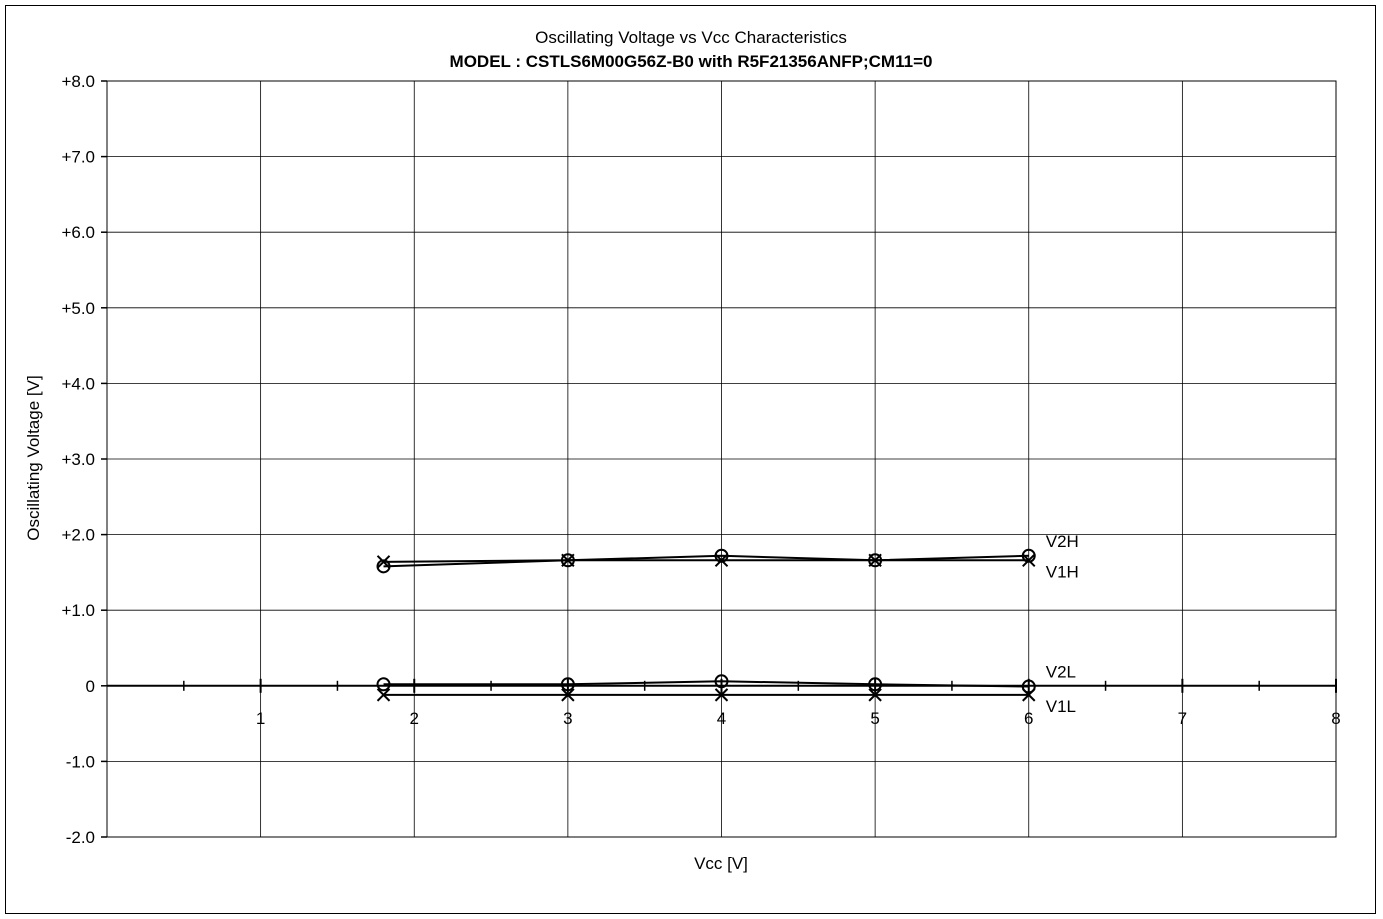  What do you see at coordinates (78, 232) in the screenshot?
I see `y-tick-label: +6.0` at bounding box center [78, 232].